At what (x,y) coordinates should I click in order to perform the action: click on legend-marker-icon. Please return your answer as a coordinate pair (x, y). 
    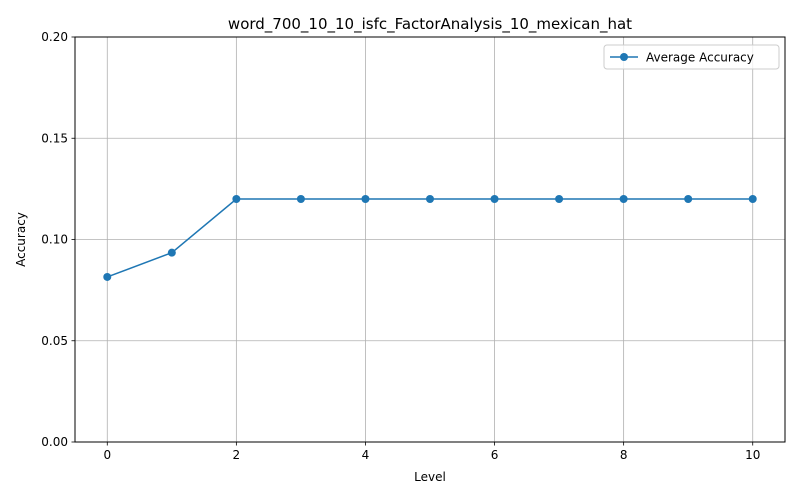
    Looking at the image, I should click on (624, 57).